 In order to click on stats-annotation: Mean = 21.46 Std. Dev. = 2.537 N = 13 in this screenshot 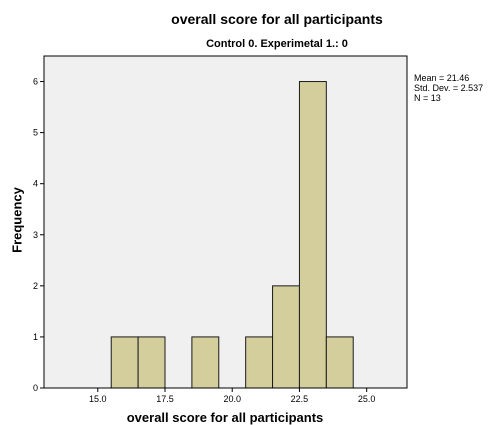, I will do `click(448, 88)`.